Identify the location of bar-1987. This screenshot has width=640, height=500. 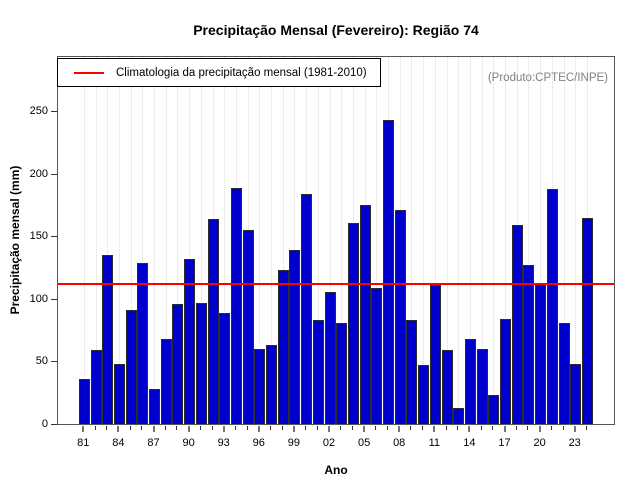
(154, 406).